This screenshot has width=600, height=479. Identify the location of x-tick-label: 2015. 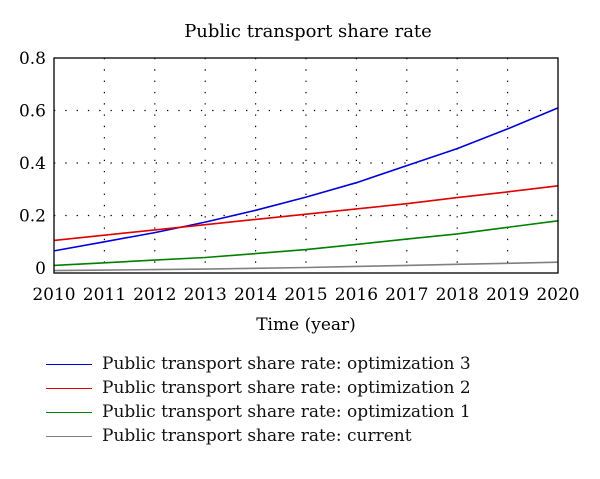
(305, 295).